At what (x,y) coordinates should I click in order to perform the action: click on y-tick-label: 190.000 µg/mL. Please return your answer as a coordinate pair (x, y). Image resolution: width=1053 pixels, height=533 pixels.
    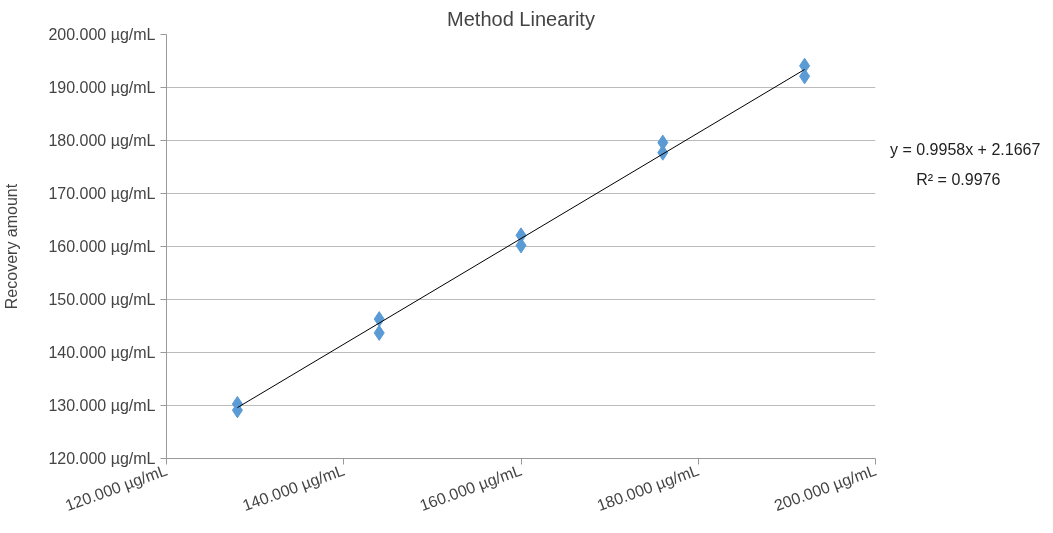
    Looking at the image, I should click on (102, 87).